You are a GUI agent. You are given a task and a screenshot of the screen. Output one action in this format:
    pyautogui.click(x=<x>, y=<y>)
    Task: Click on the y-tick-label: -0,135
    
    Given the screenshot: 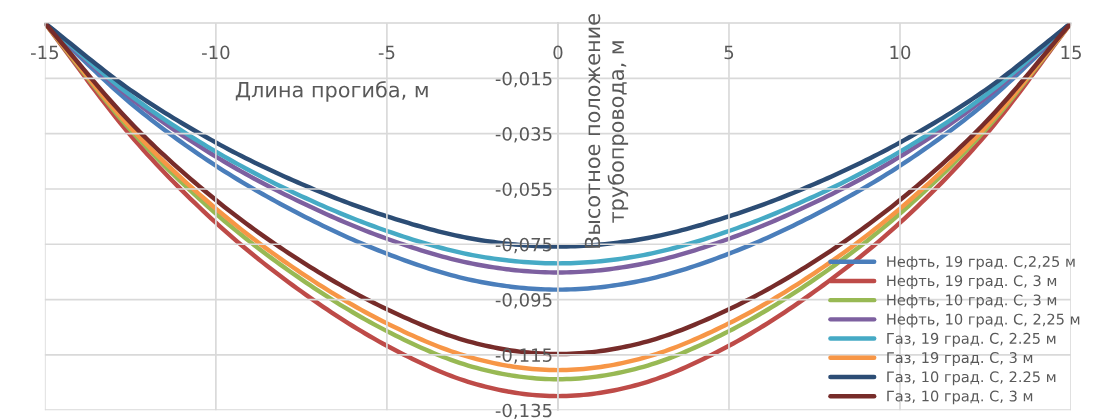 What is the action you would take?
    pyautogui.click(x=523, y=411)
    